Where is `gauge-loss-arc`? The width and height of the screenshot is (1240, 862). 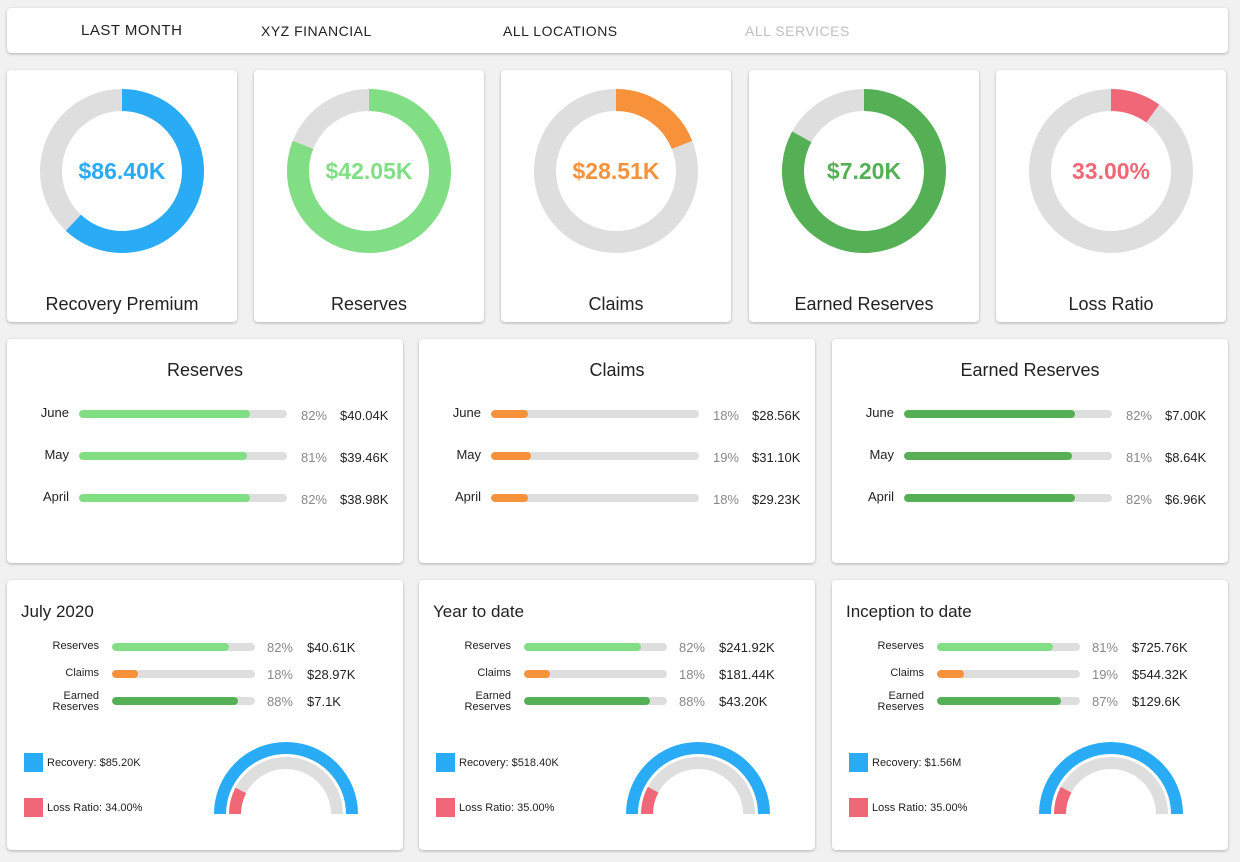
gauge-loss-arc is located at coordinates (650, 800).